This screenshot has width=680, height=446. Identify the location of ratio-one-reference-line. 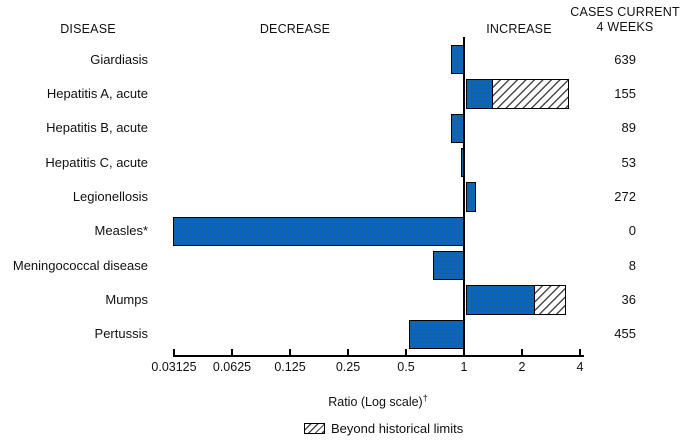
(464, 196).